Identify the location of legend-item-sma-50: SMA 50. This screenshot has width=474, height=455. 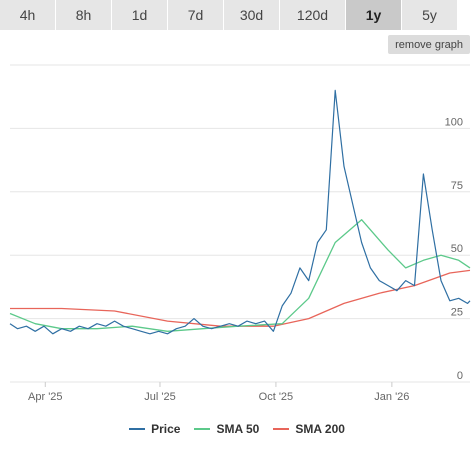
(226, 429).